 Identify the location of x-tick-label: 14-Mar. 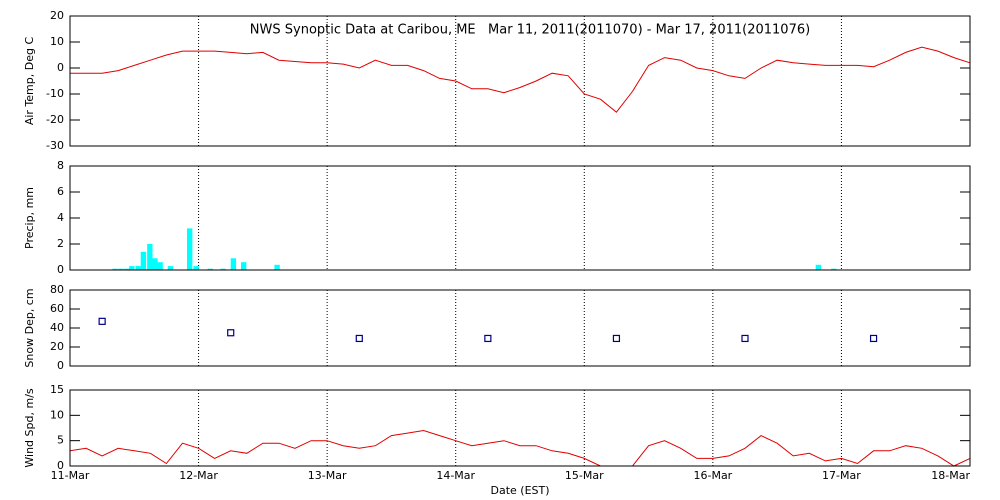
(455, 475).